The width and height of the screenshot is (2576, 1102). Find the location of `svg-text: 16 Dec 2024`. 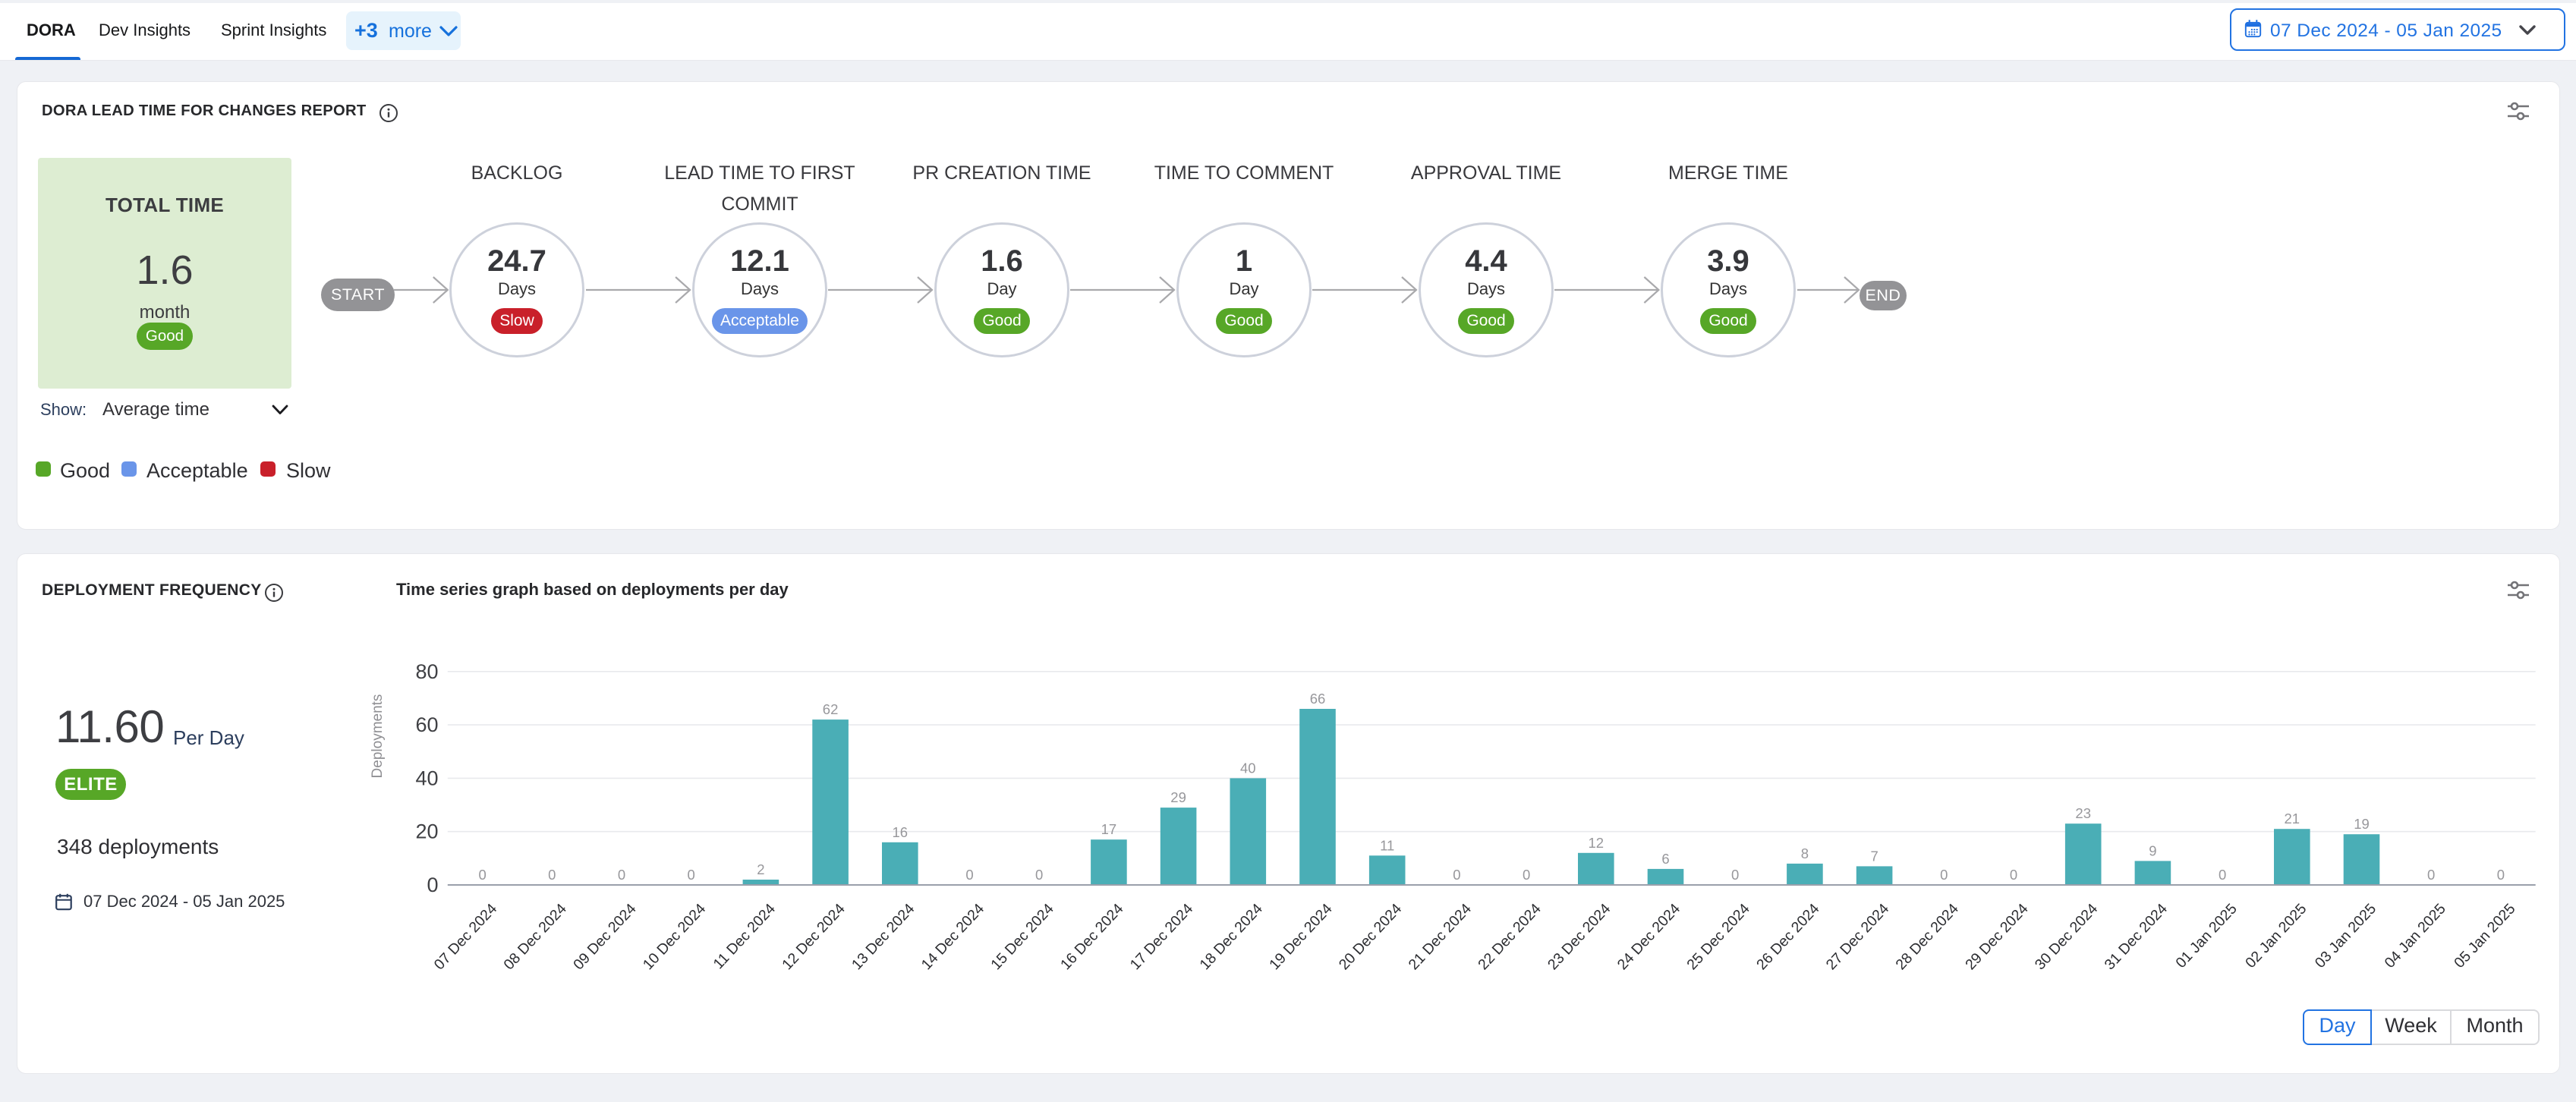

svg-text: 16 Dec 2024 is located at coordinates (1092, 936).